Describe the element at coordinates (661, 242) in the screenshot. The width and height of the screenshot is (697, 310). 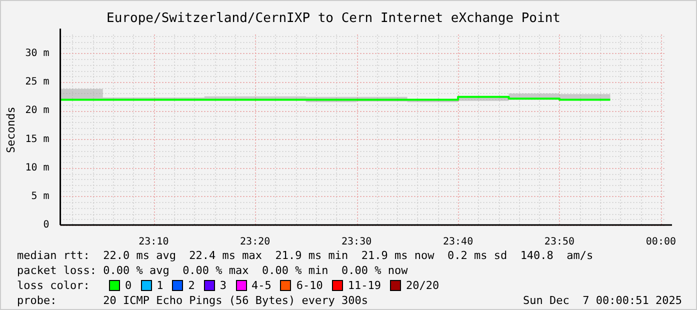
I see `x-tick-label: 00:00` at that location.